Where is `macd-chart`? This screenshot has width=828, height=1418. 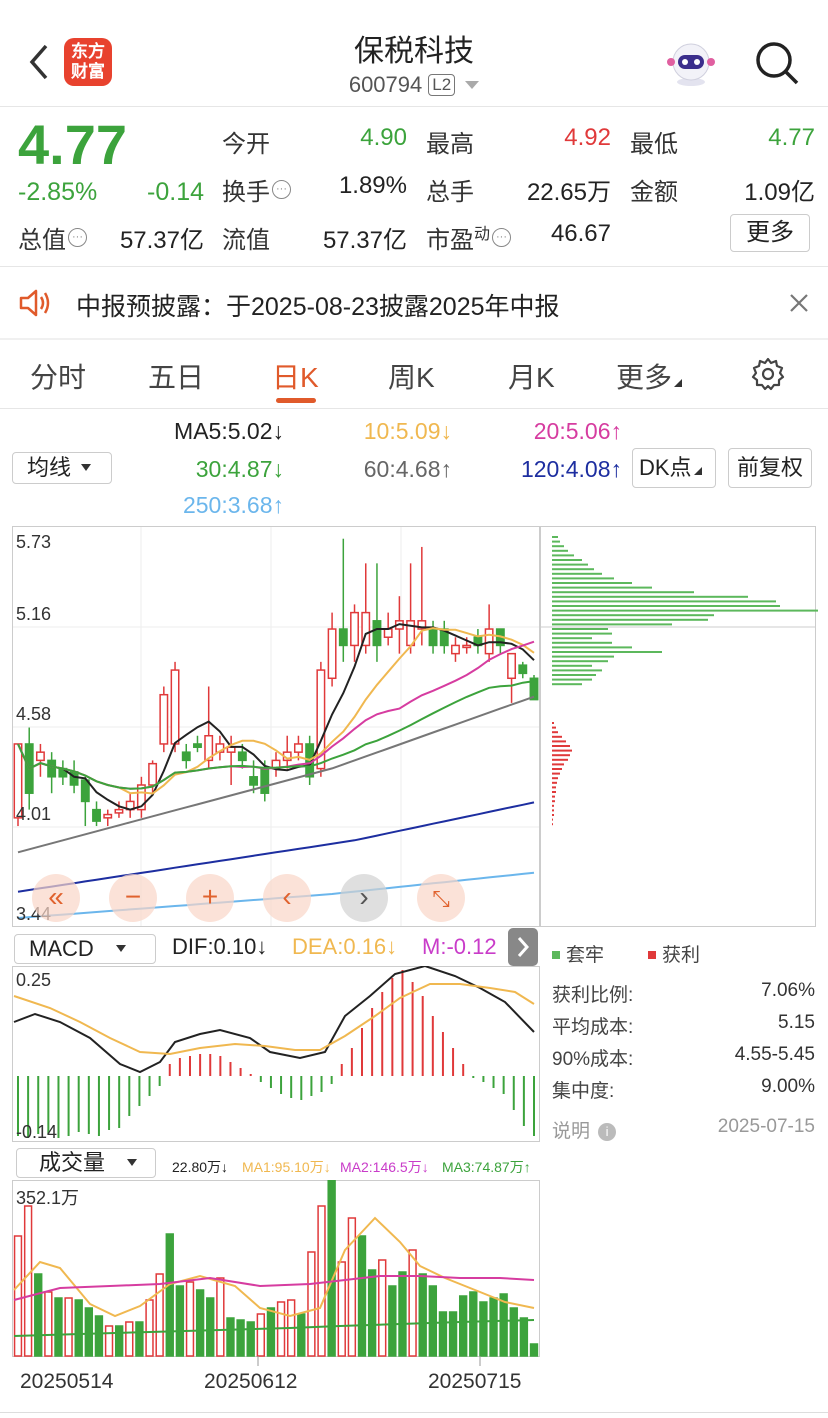 macd-chart is located at coordinates (270, 1053).